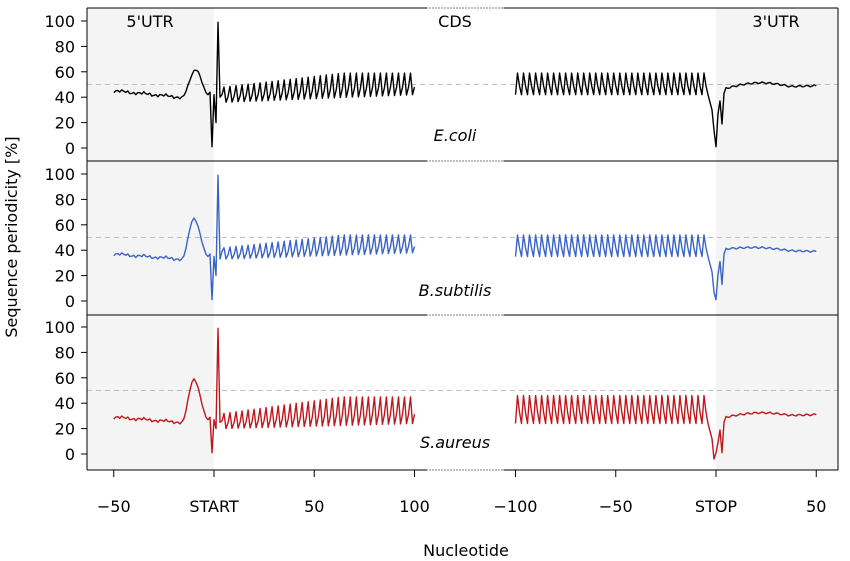 This screenshot has height=561, width=850. Describe the element at coordinates (777, 392) in the screenshot. I see `utr3-shade` at that location.